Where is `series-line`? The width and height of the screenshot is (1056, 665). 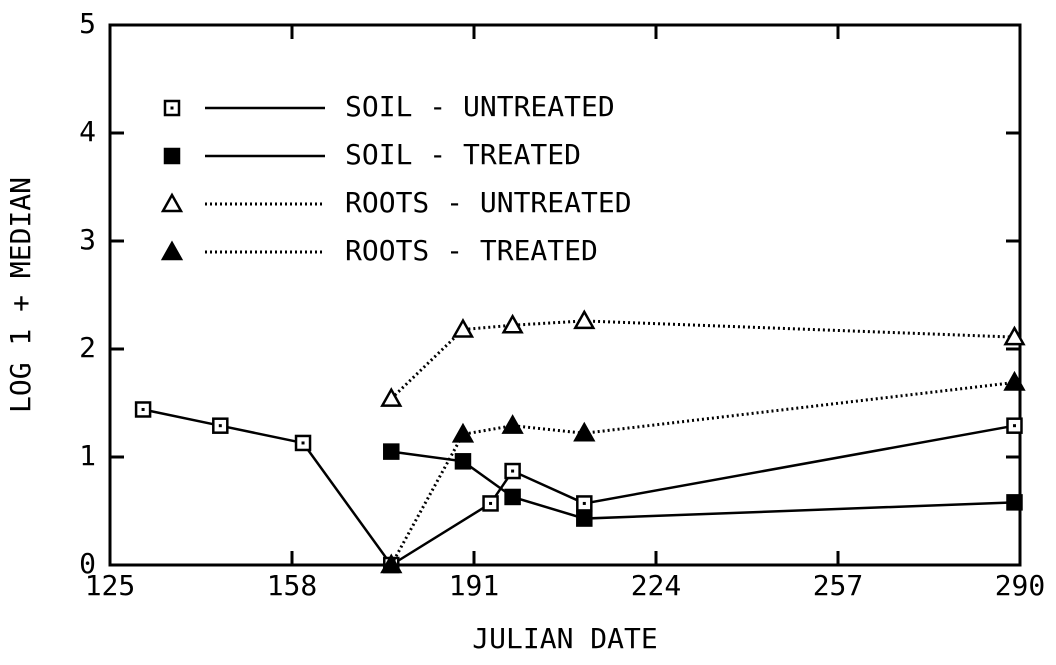 series-line is located at coordinates (702, 359).